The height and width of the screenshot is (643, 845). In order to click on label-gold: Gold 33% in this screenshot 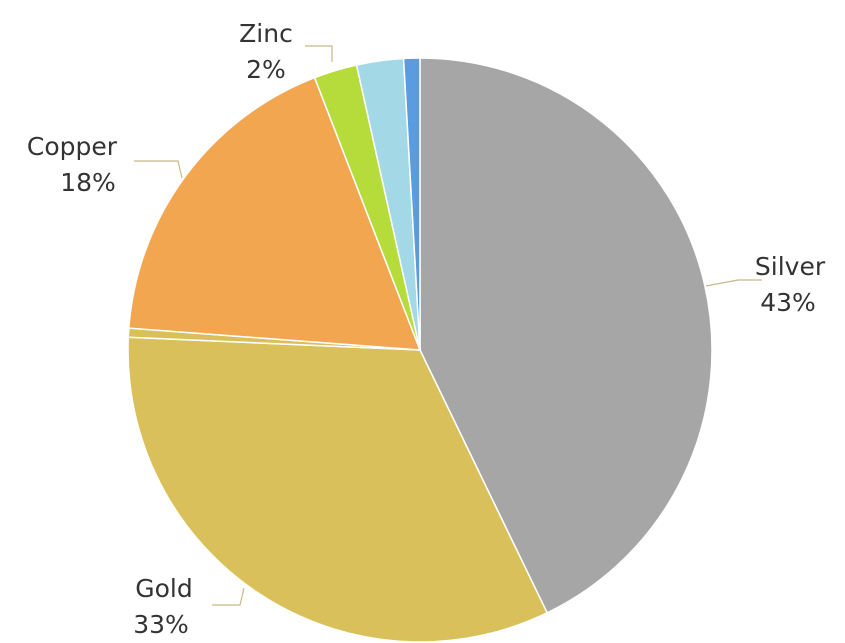, I will do `click(163, 606)`.